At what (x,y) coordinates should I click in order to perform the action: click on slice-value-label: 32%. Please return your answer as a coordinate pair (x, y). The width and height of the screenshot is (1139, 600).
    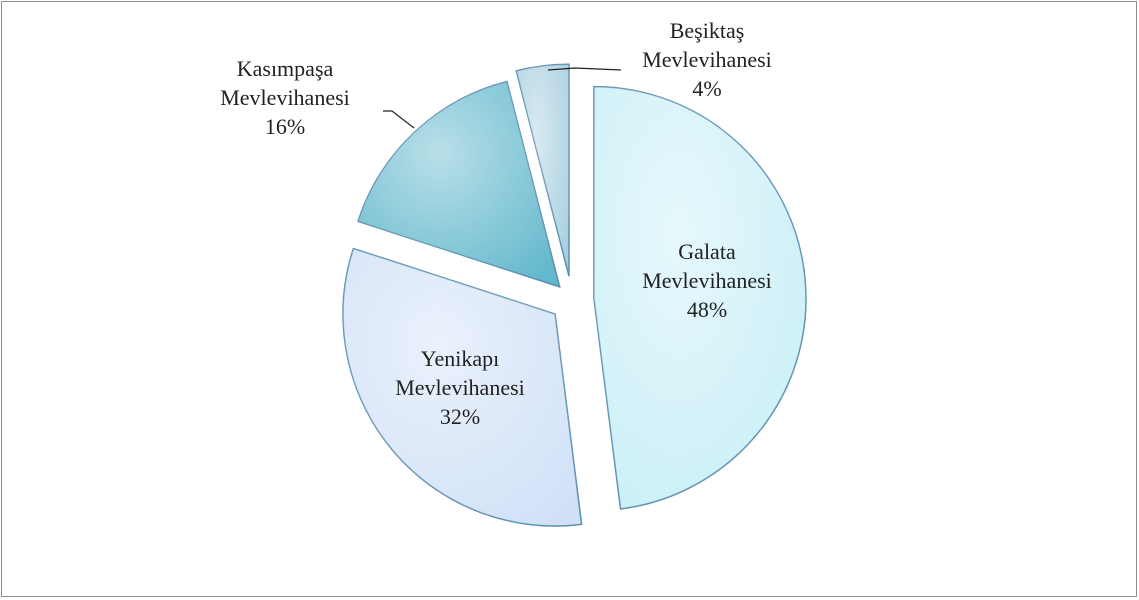
    Looking at the image, I should click on (460, 416).